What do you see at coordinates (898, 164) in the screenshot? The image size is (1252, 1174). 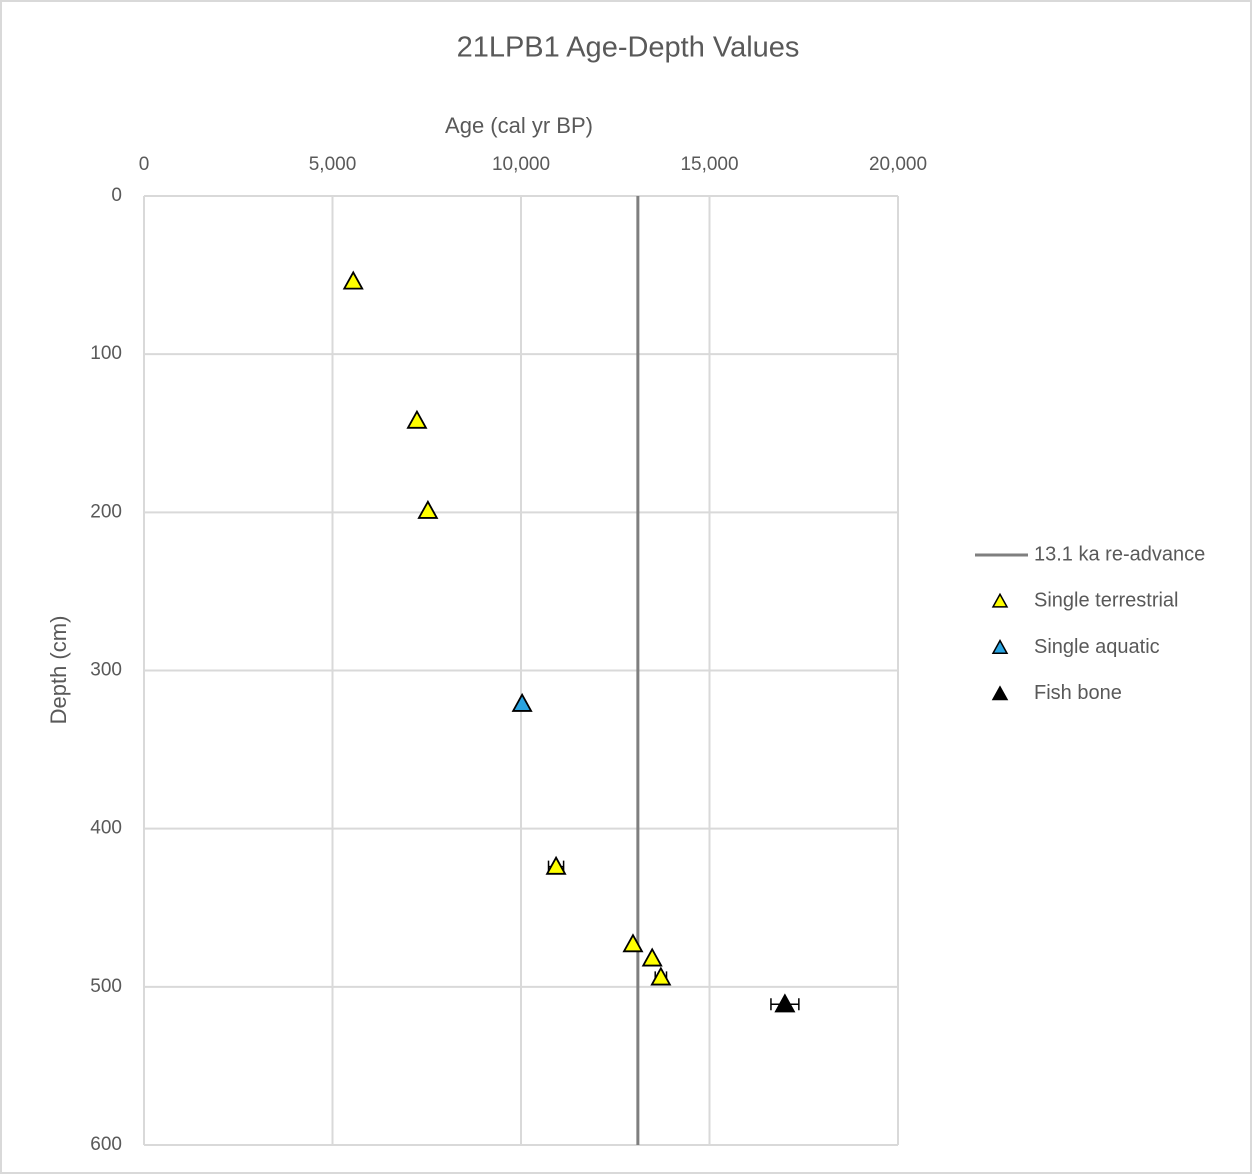 I see `x-tick-label: 20,000` at bounding box center [898, 164].